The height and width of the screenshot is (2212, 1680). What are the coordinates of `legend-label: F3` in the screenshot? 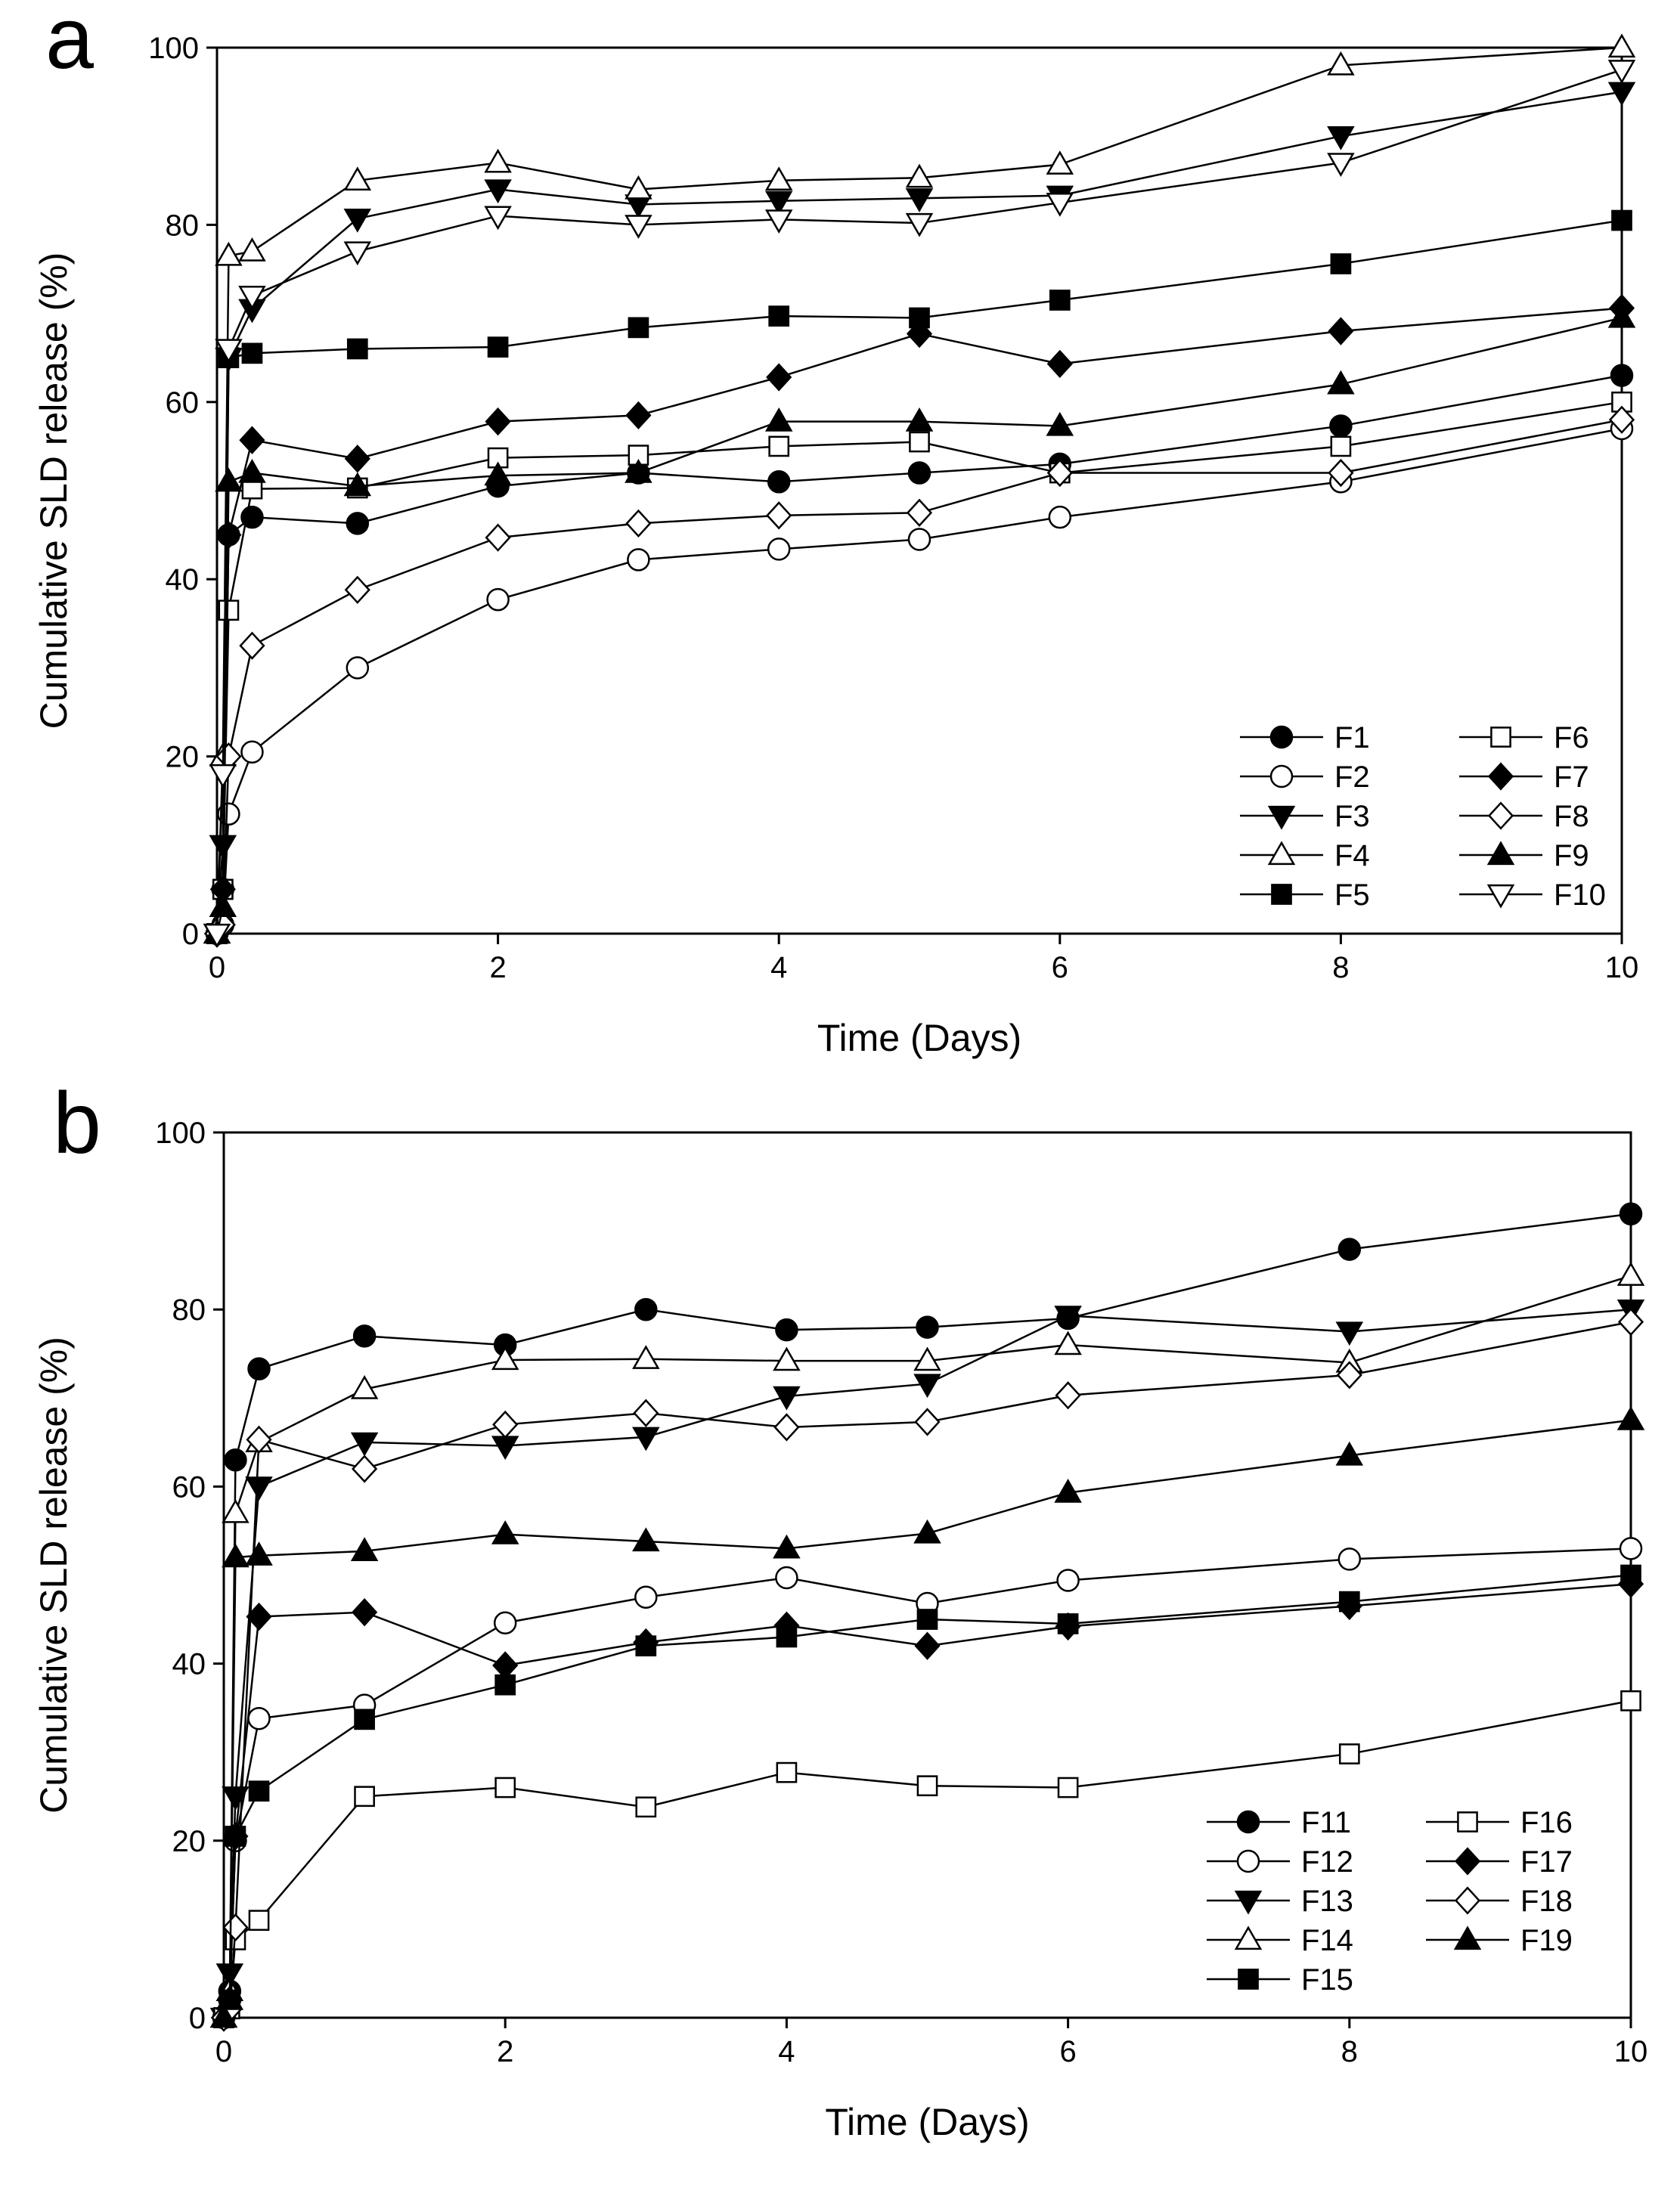 It's located at (1352, 816).